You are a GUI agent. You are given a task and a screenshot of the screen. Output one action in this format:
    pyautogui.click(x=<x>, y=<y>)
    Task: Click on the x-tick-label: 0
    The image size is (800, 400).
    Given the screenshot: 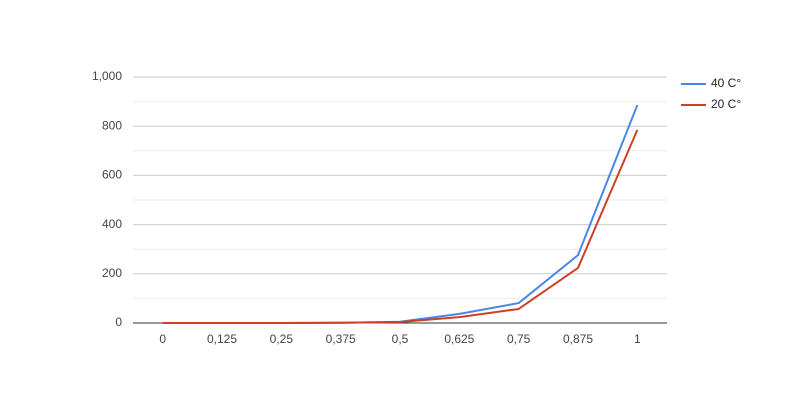 What is the action you would take?
    pyautogui.click(x=162, y=339)
    